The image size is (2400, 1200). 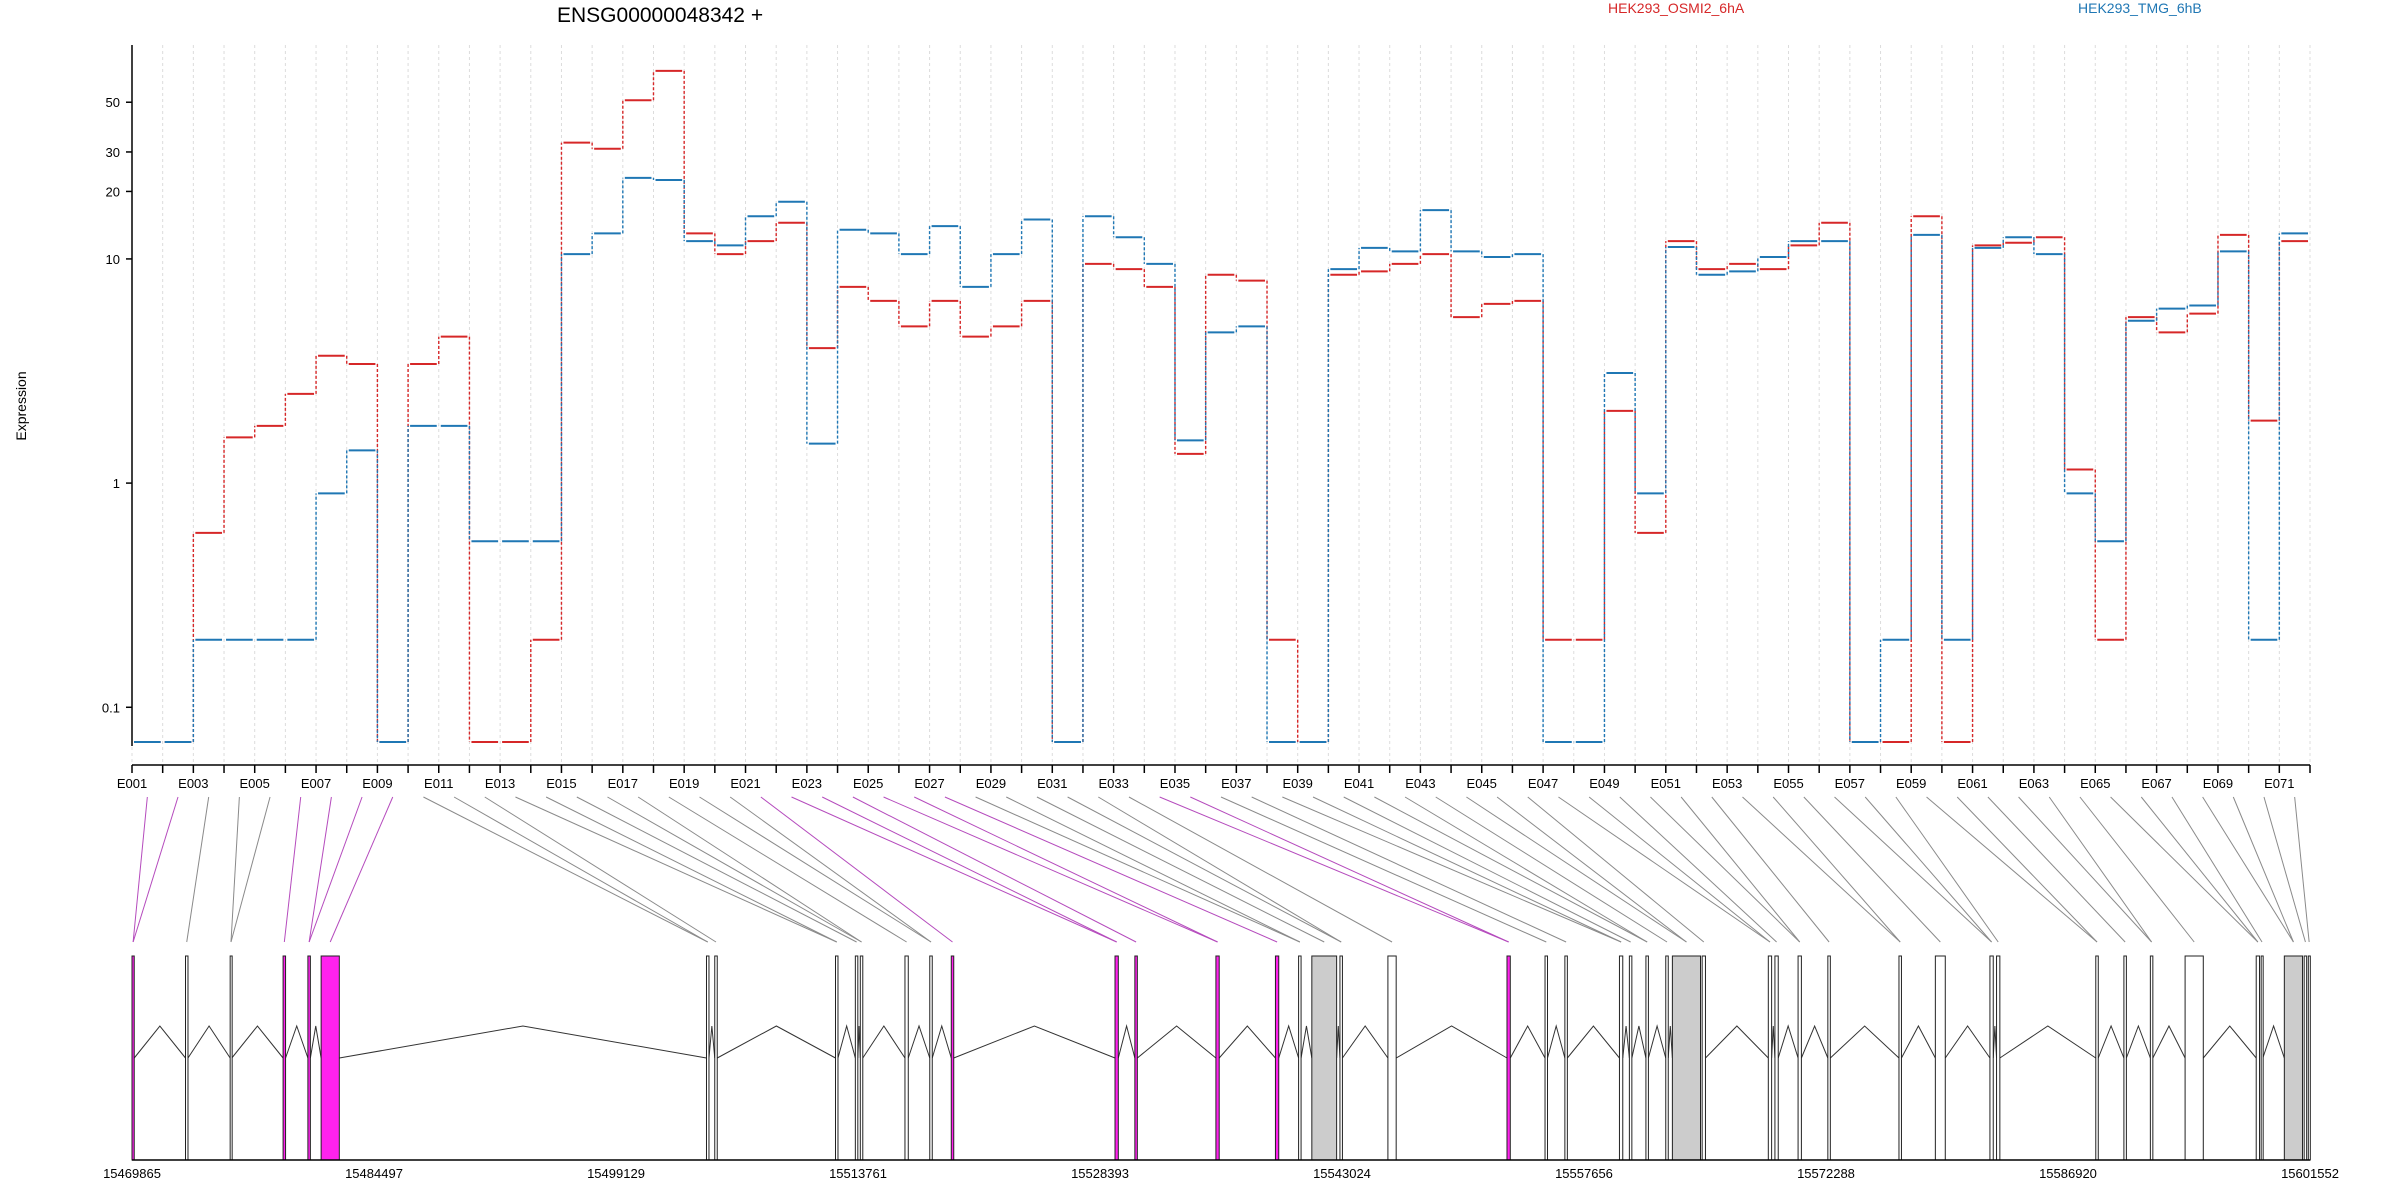 I want to click on coordinate-label: 15557656, so click(x=1584, y=1173).